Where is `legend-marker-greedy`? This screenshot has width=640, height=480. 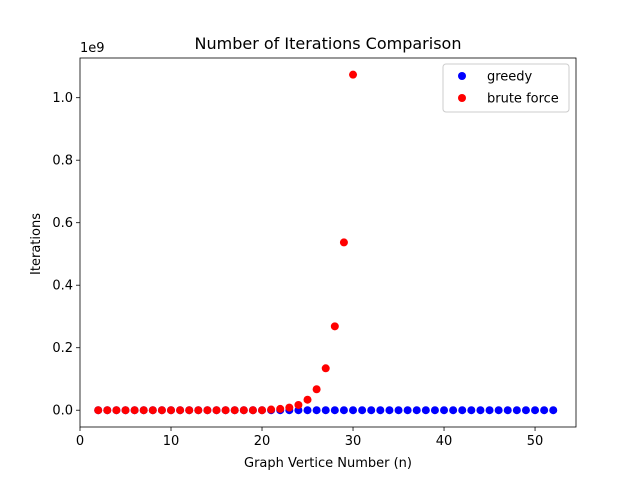 legend-marker-greedy is located at coordinates (462, 76).